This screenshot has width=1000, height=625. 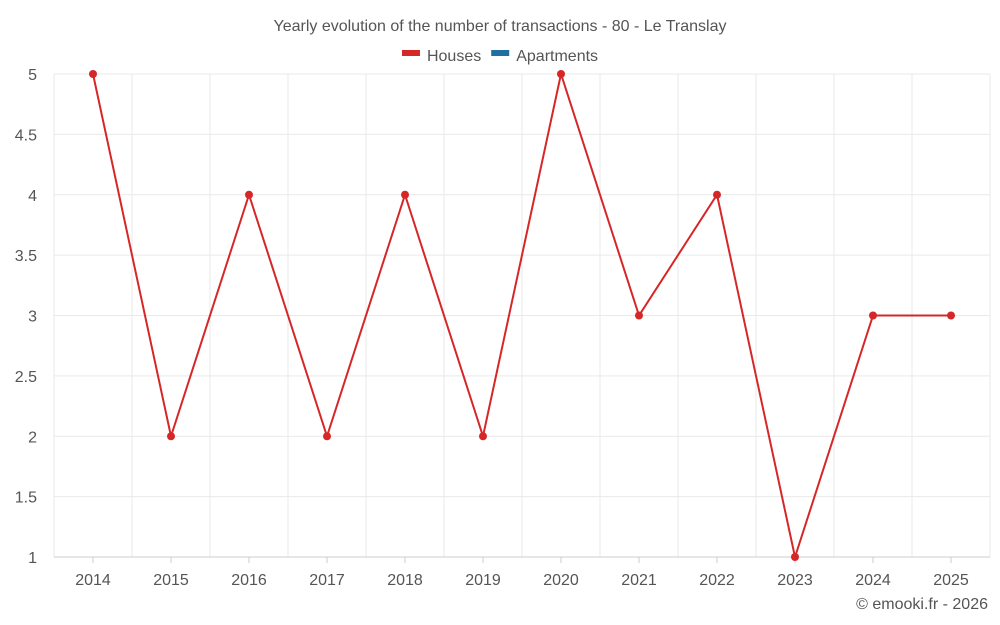 I want to click on legend-item-houses: Houses, so click(x=441, y=56).